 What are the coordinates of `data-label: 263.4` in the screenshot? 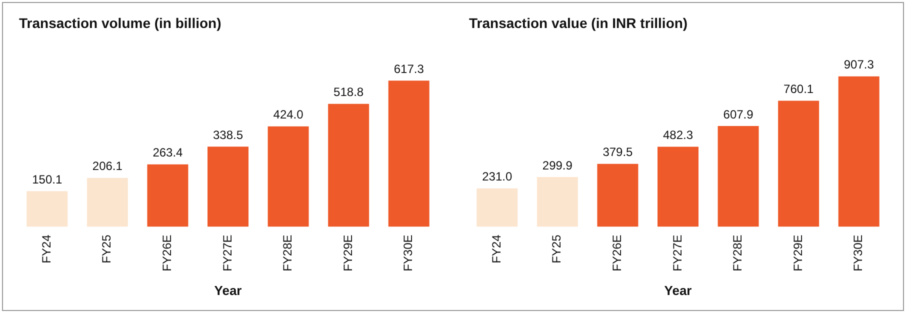 It's located at (168, 153).